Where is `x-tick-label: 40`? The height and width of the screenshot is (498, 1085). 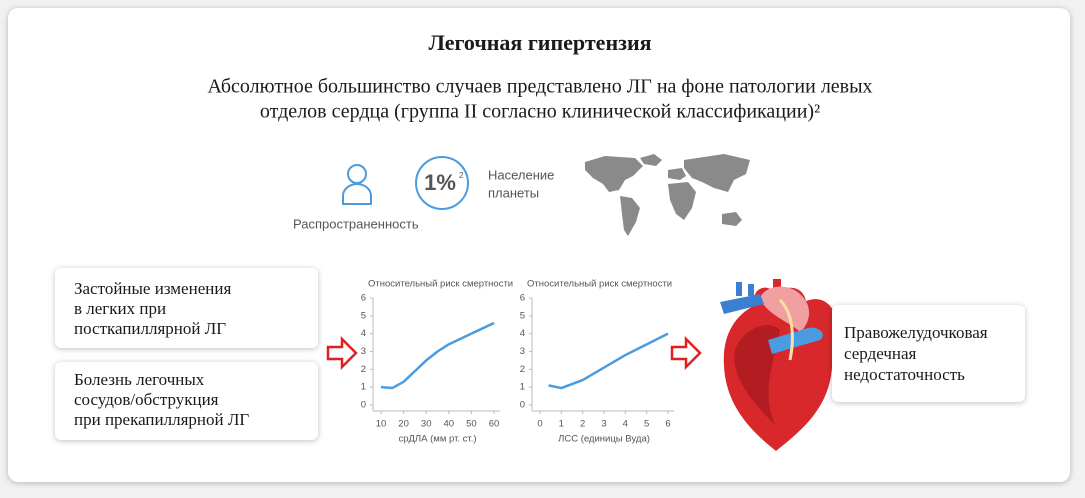
x-tick-label: 40 is located at coordinates (449, 424).